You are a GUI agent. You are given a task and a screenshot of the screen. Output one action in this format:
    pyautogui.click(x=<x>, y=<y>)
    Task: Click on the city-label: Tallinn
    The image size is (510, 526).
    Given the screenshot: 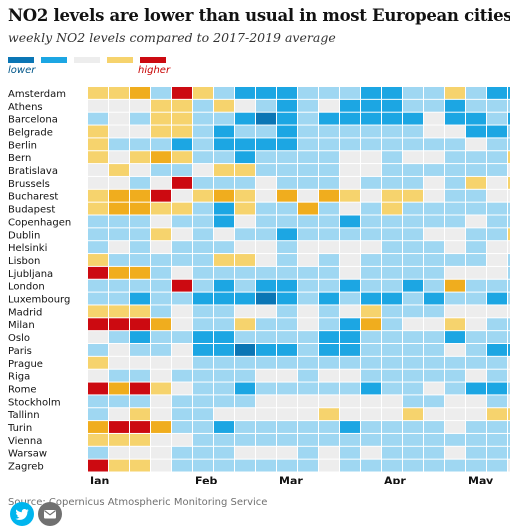 What is the action you would take?
    pyautogui.click(x=23, y=415)
    